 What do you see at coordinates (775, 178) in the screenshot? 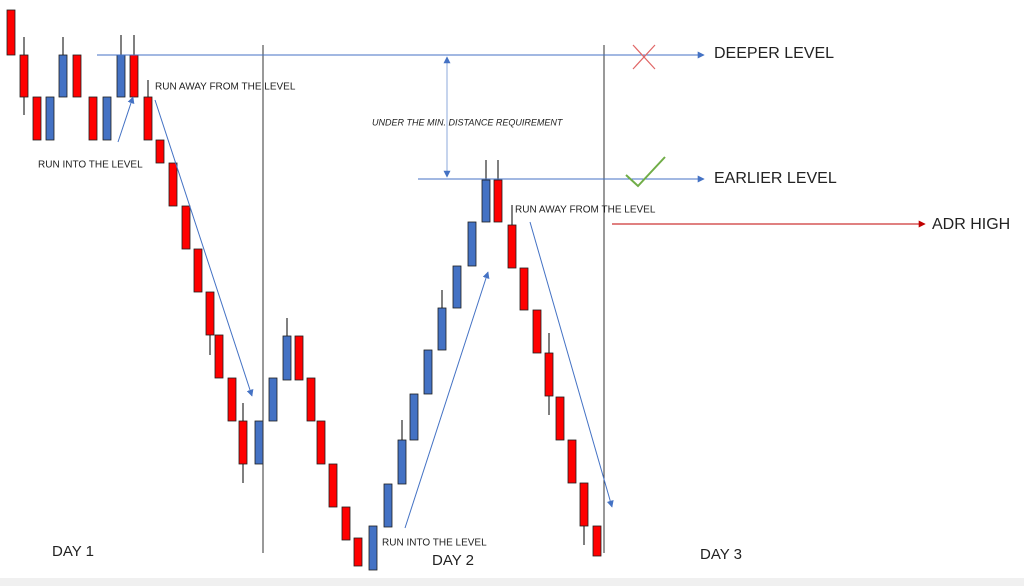
I see `level-label: EARLIER LEVEL` at bounding box center [775, 178].